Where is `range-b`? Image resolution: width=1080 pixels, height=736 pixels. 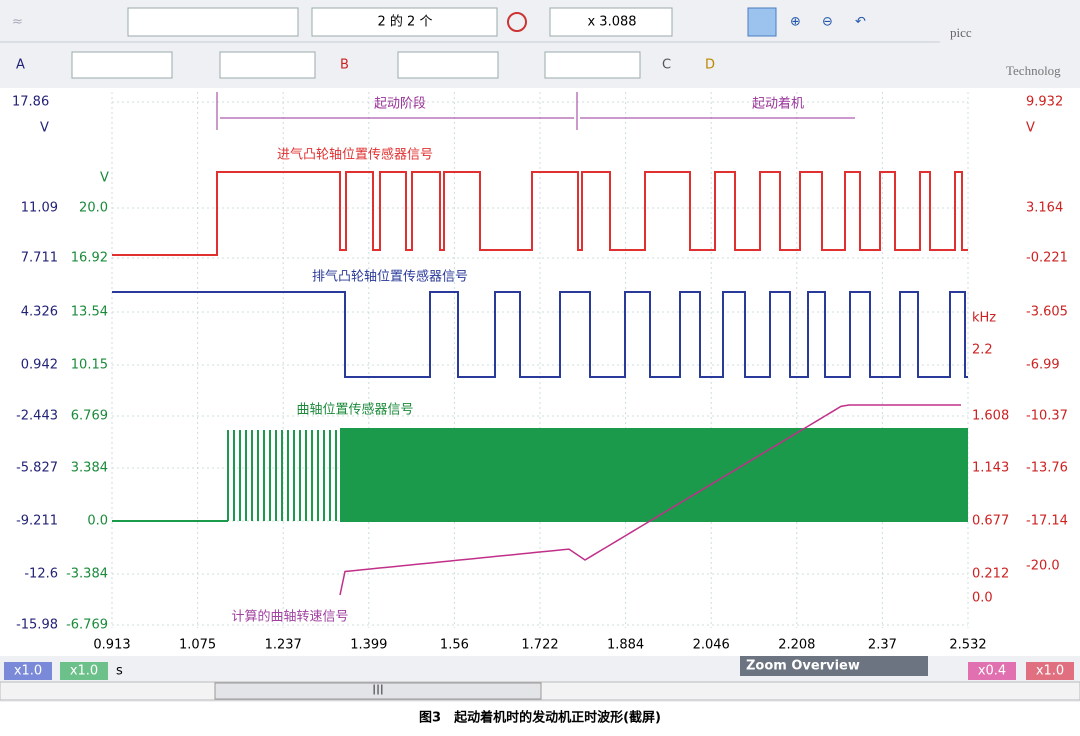
range-b is located at coordinates (448, 65).